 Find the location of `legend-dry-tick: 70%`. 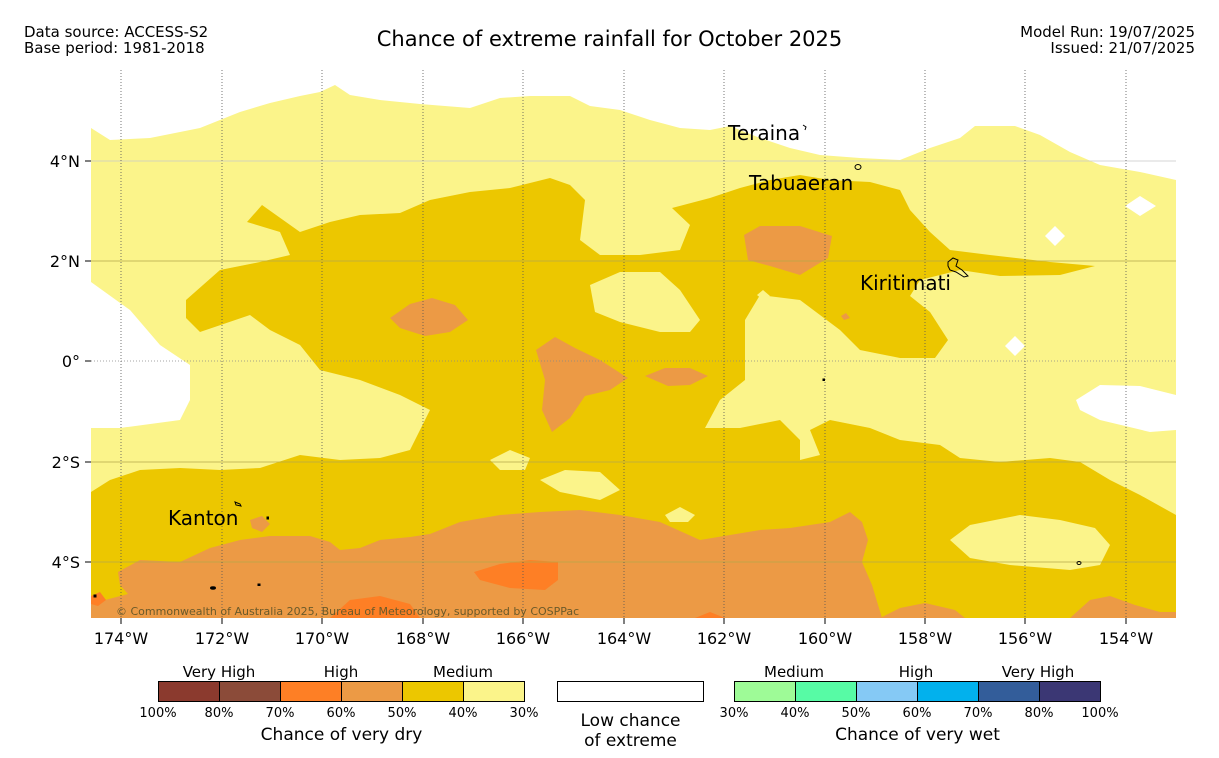

legend-dry-tick: 70% is located at coordinates (280, 713).